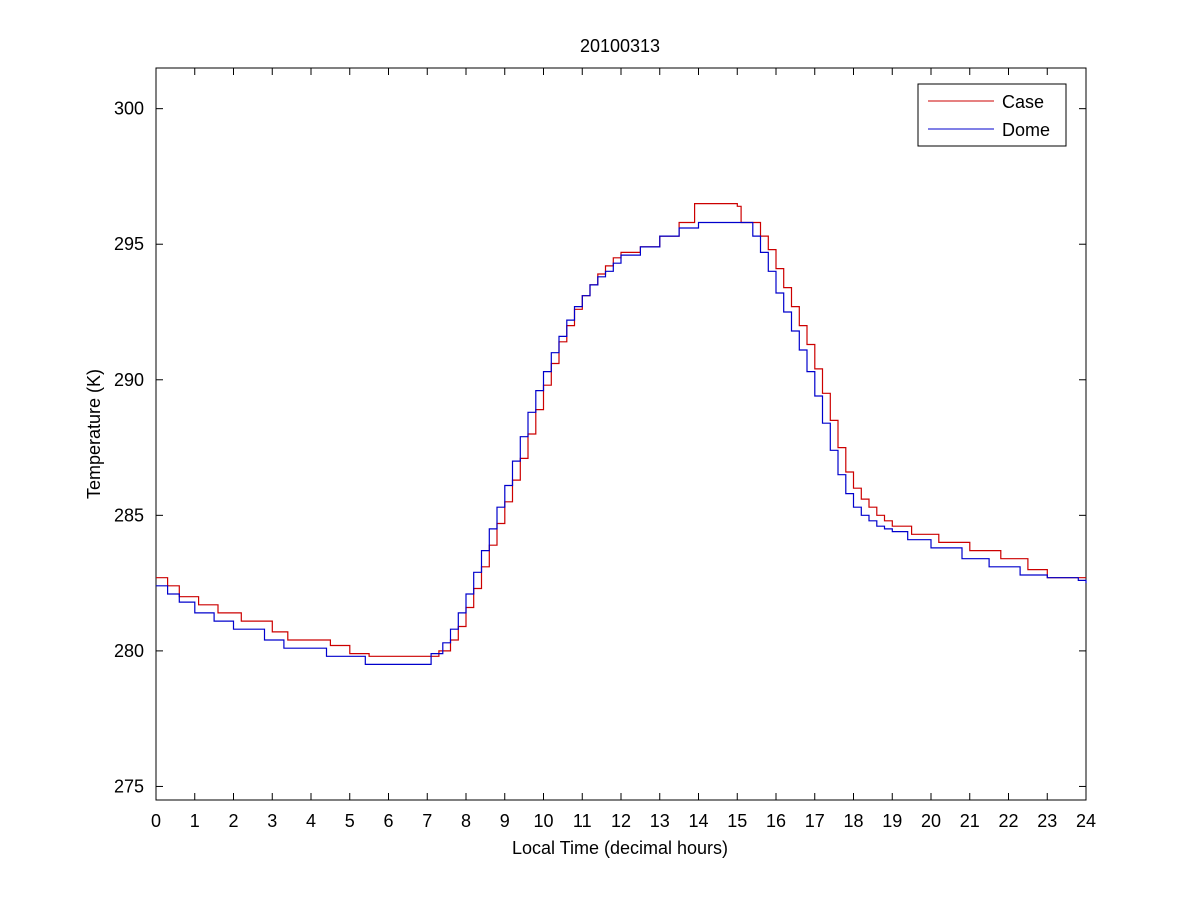 Image resolution: width=1200 pixels, height=905 pixels. Describe the element at coordinates (505, 821) in the screenshot. I see `x-tick-label: 9` at that location.